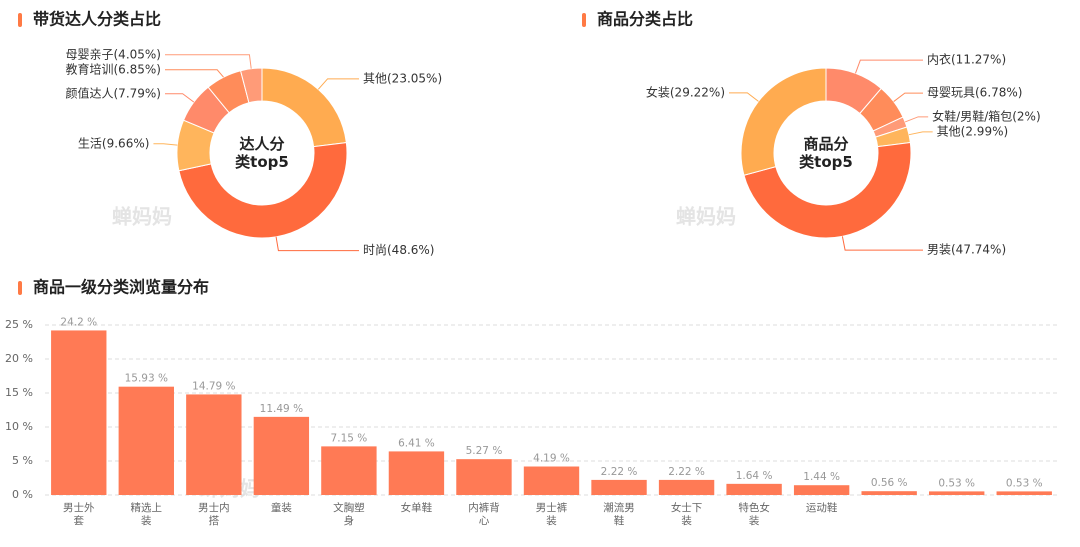 Image resolution: width=1080 pixels, height=547 pixels. I want to click on x-tick-label: 运动鞋, so click(821, 508).